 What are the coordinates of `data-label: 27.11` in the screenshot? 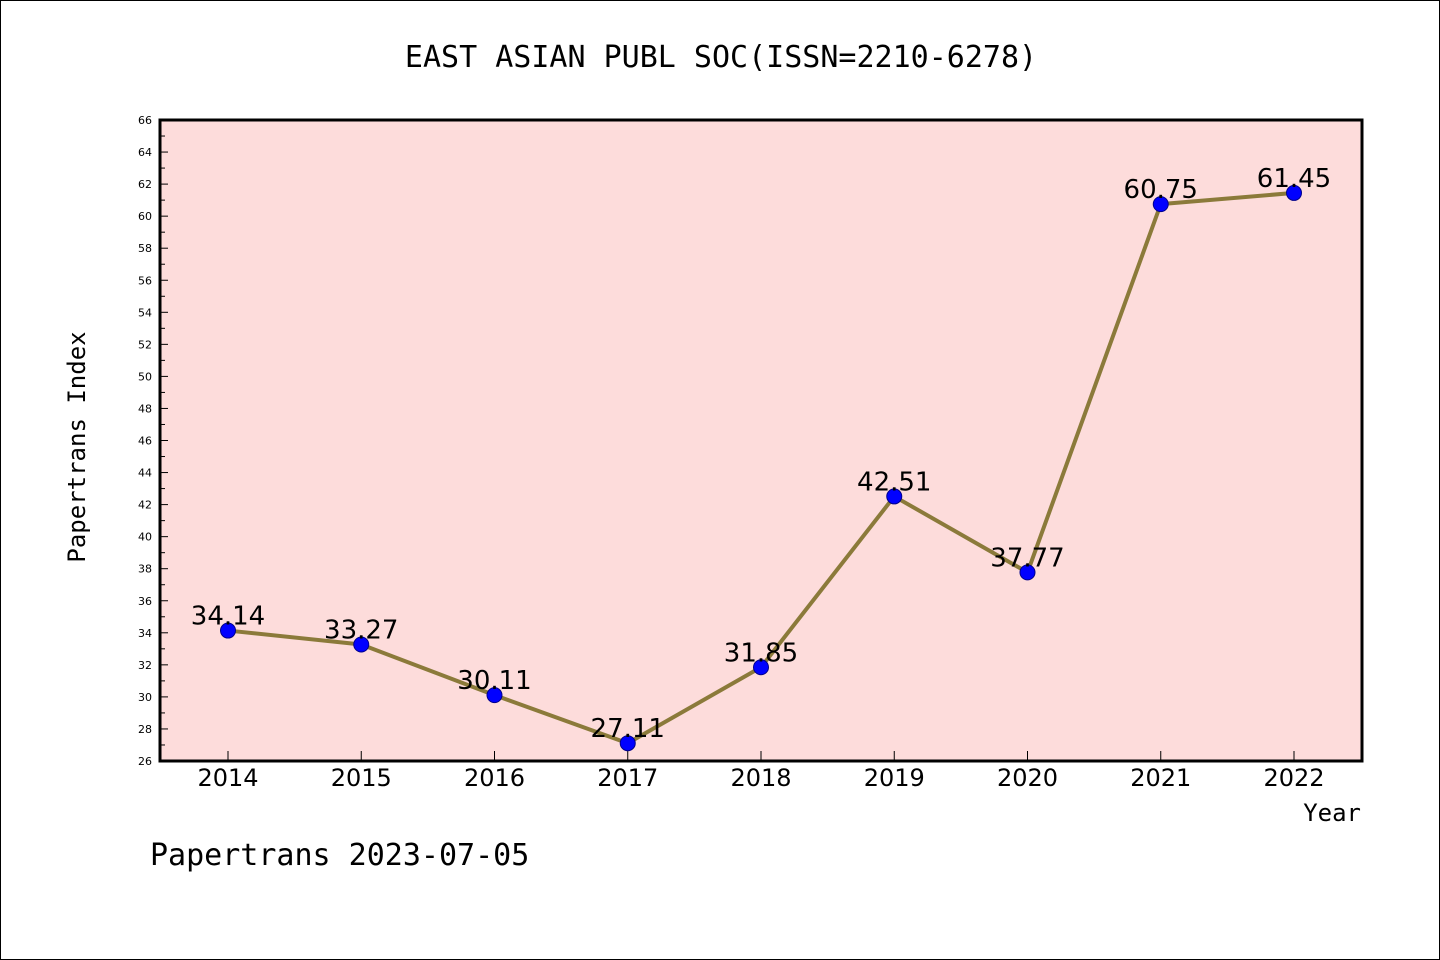 It's located at (628, 729).